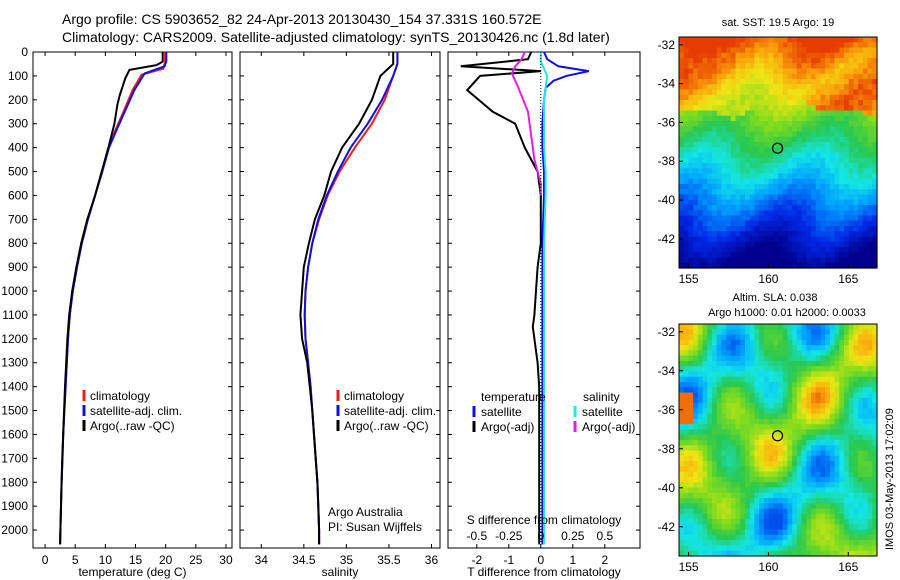 The image size is (900, 580). I want to click on x-tick-label: 34, so click(262, 560).